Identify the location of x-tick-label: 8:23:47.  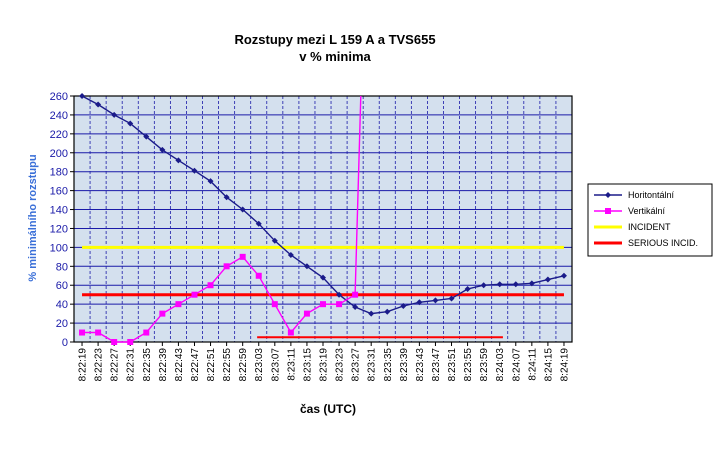
(436, 365).